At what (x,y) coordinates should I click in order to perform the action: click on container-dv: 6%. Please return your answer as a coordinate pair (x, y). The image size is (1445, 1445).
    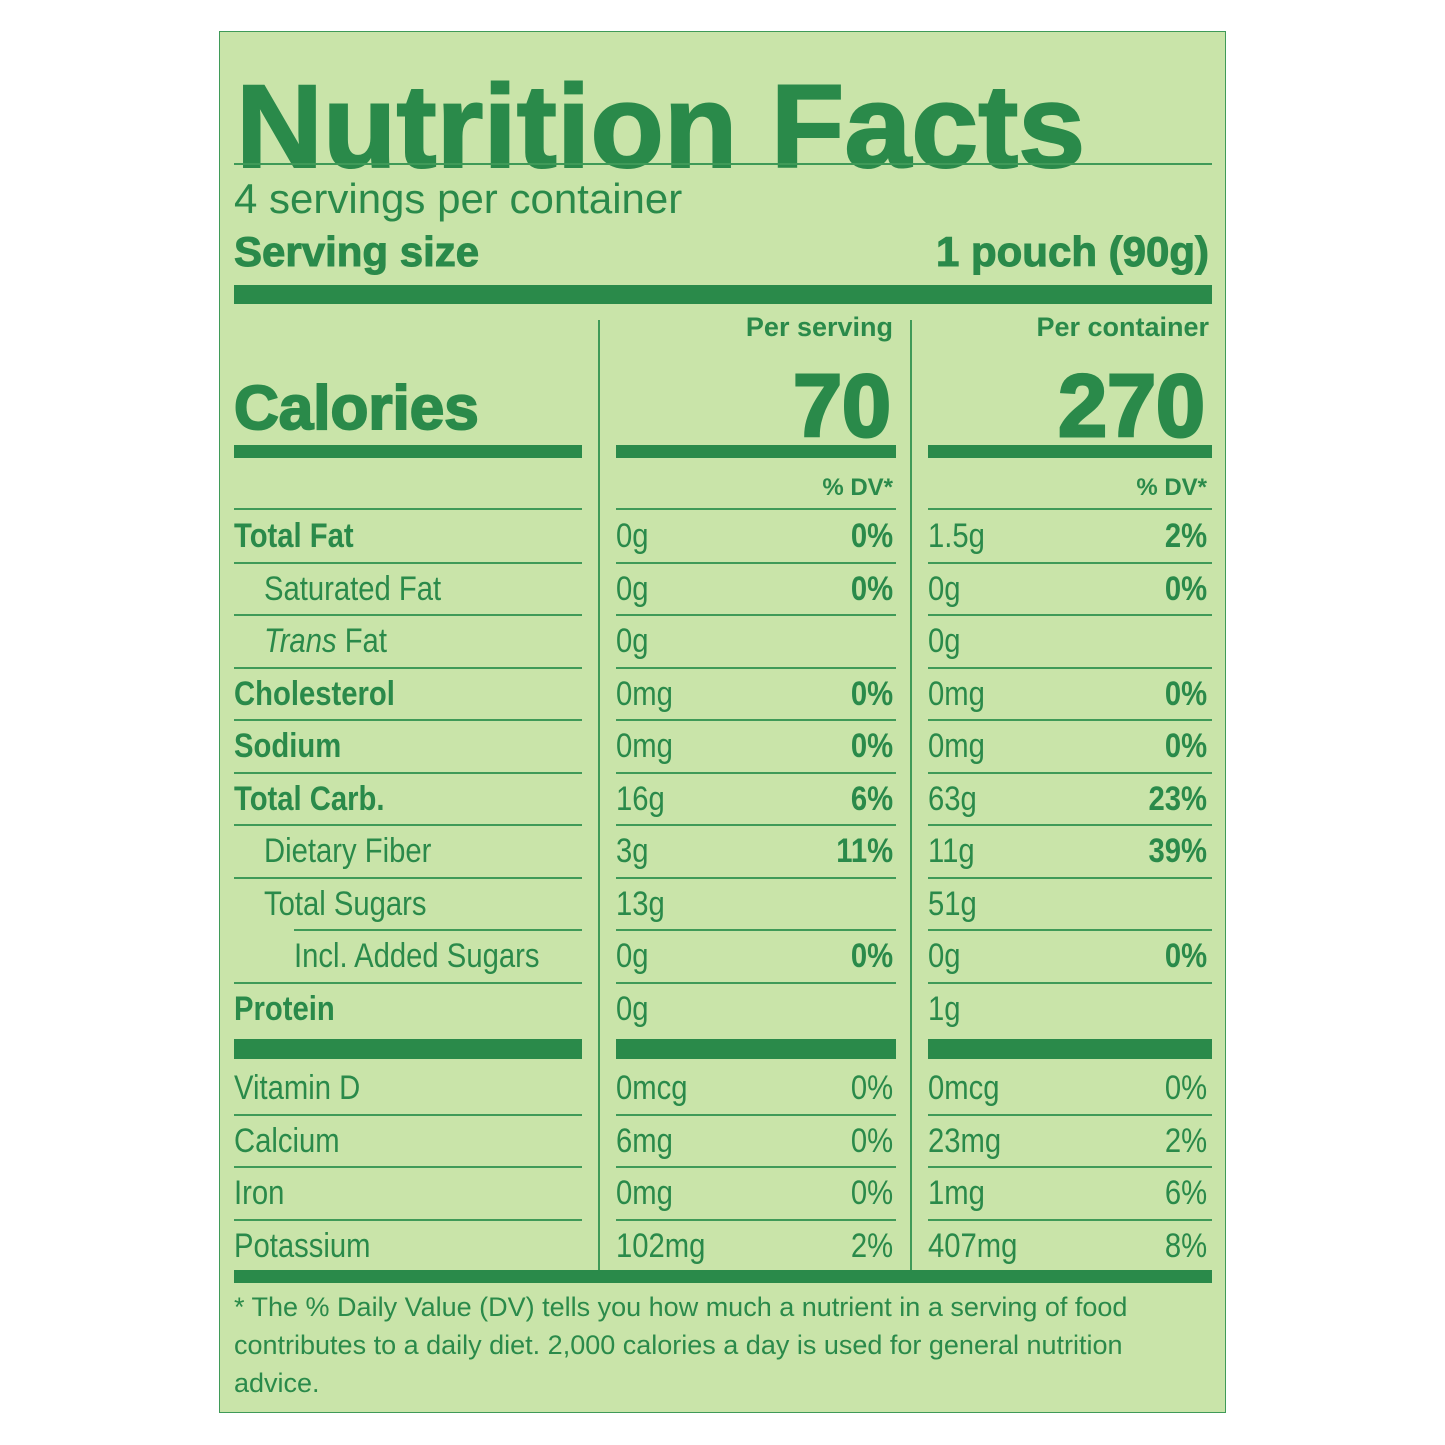
    Looking at the image, I should click on (1185, 1193).